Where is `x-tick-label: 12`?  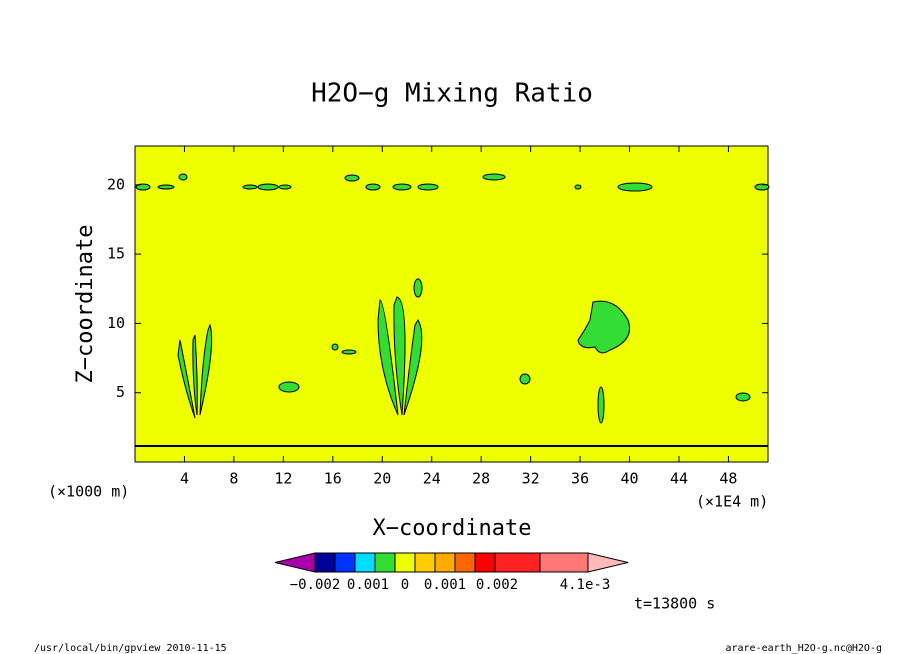
x-tick-label: 12 is located at coordinates (283, 479).